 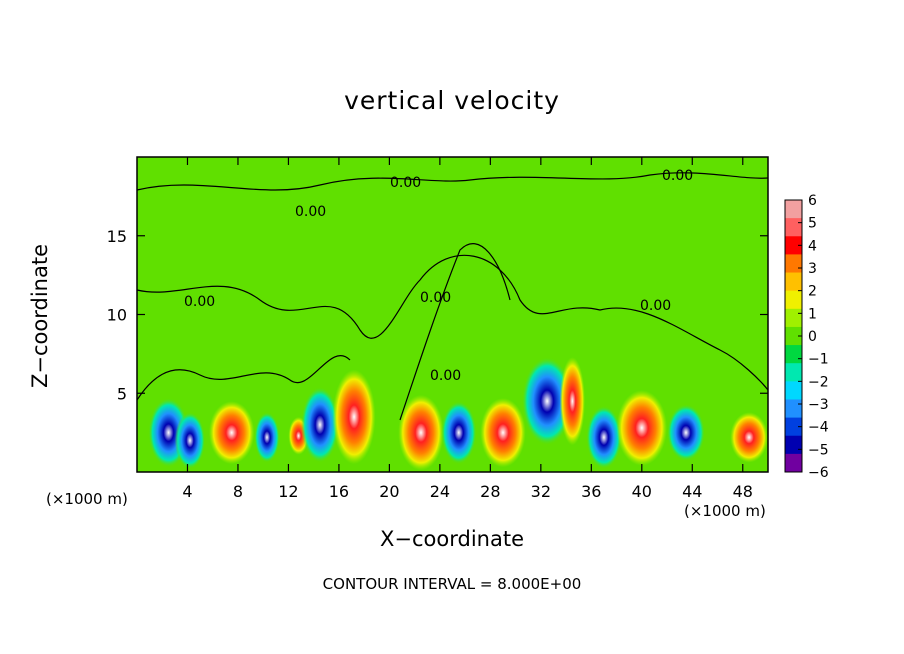 I want to click on x-unit-right: (×1000 m), so click(x=725, y=511).